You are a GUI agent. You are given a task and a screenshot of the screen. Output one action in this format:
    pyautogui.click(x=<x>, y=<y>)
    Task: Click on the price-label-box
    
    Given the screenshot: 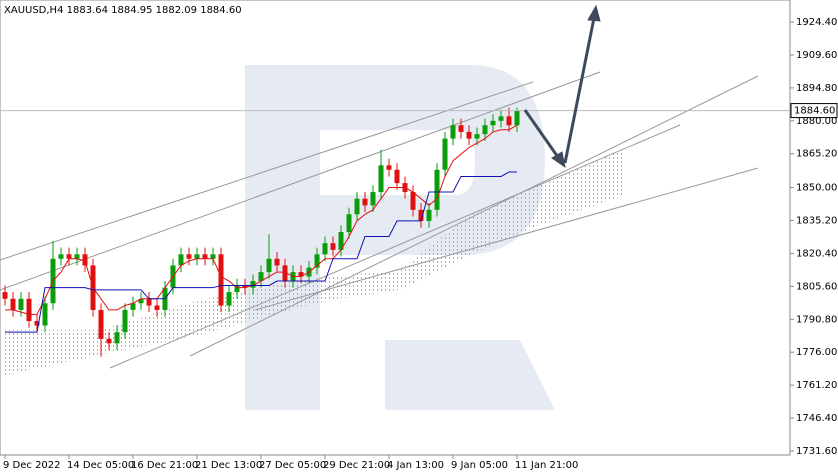 What is the action you would take?
    pyautogui.click(x=814, y=111)
    